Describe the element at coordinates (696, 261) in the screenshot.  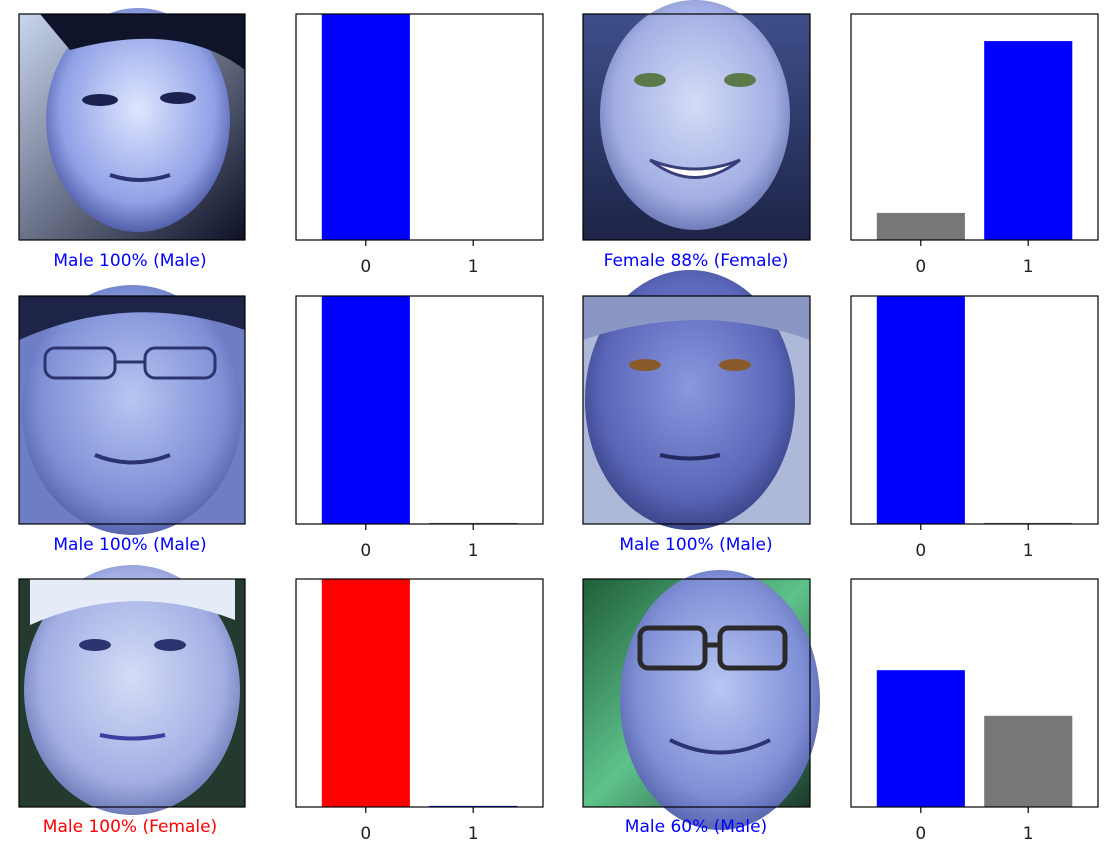
I see `prediction-caption: Female 88% (Female)` at that location.